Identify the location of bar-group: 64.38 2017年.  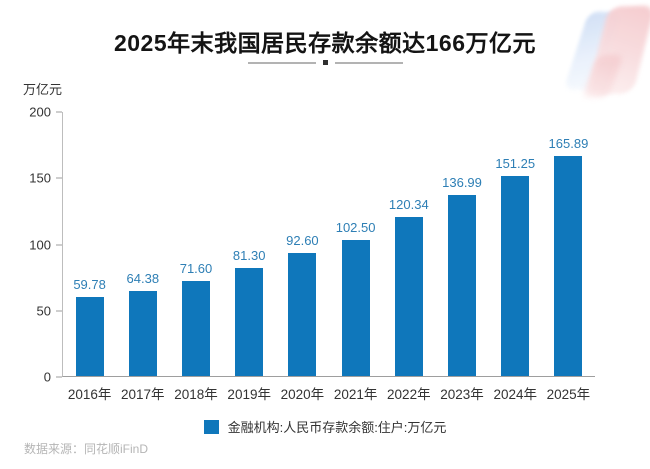
(142, 257).